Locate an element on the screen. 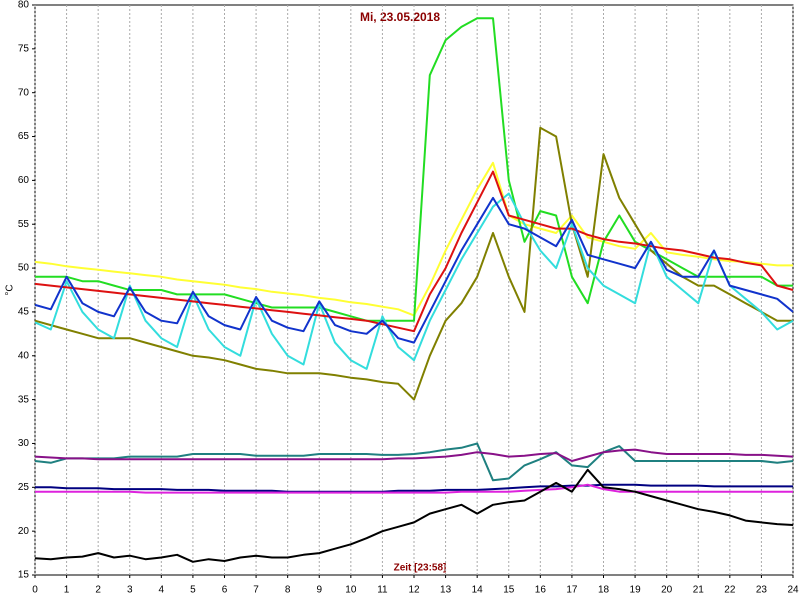 Image resolution: width=800 pixels, height=605 pixels. y-tick-label: 15 is located at coordinates (24, 575).